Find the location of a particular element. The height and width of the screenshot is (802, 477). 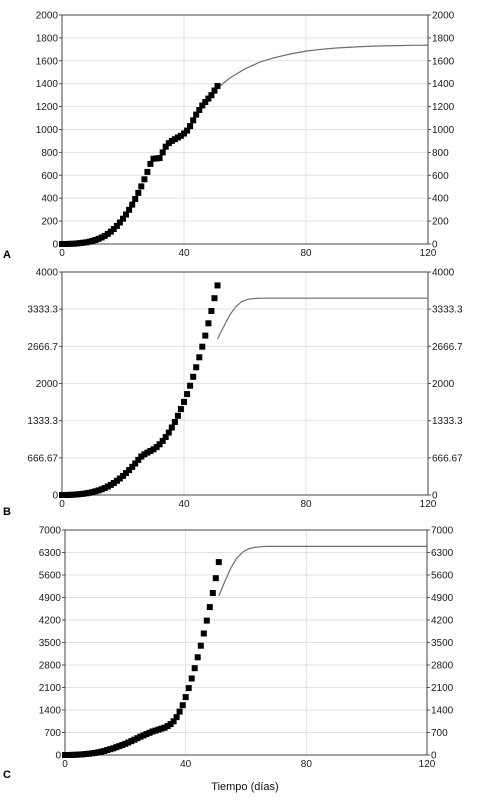

y-tick-label-right: 2000 is located at coordinates (443, 16).